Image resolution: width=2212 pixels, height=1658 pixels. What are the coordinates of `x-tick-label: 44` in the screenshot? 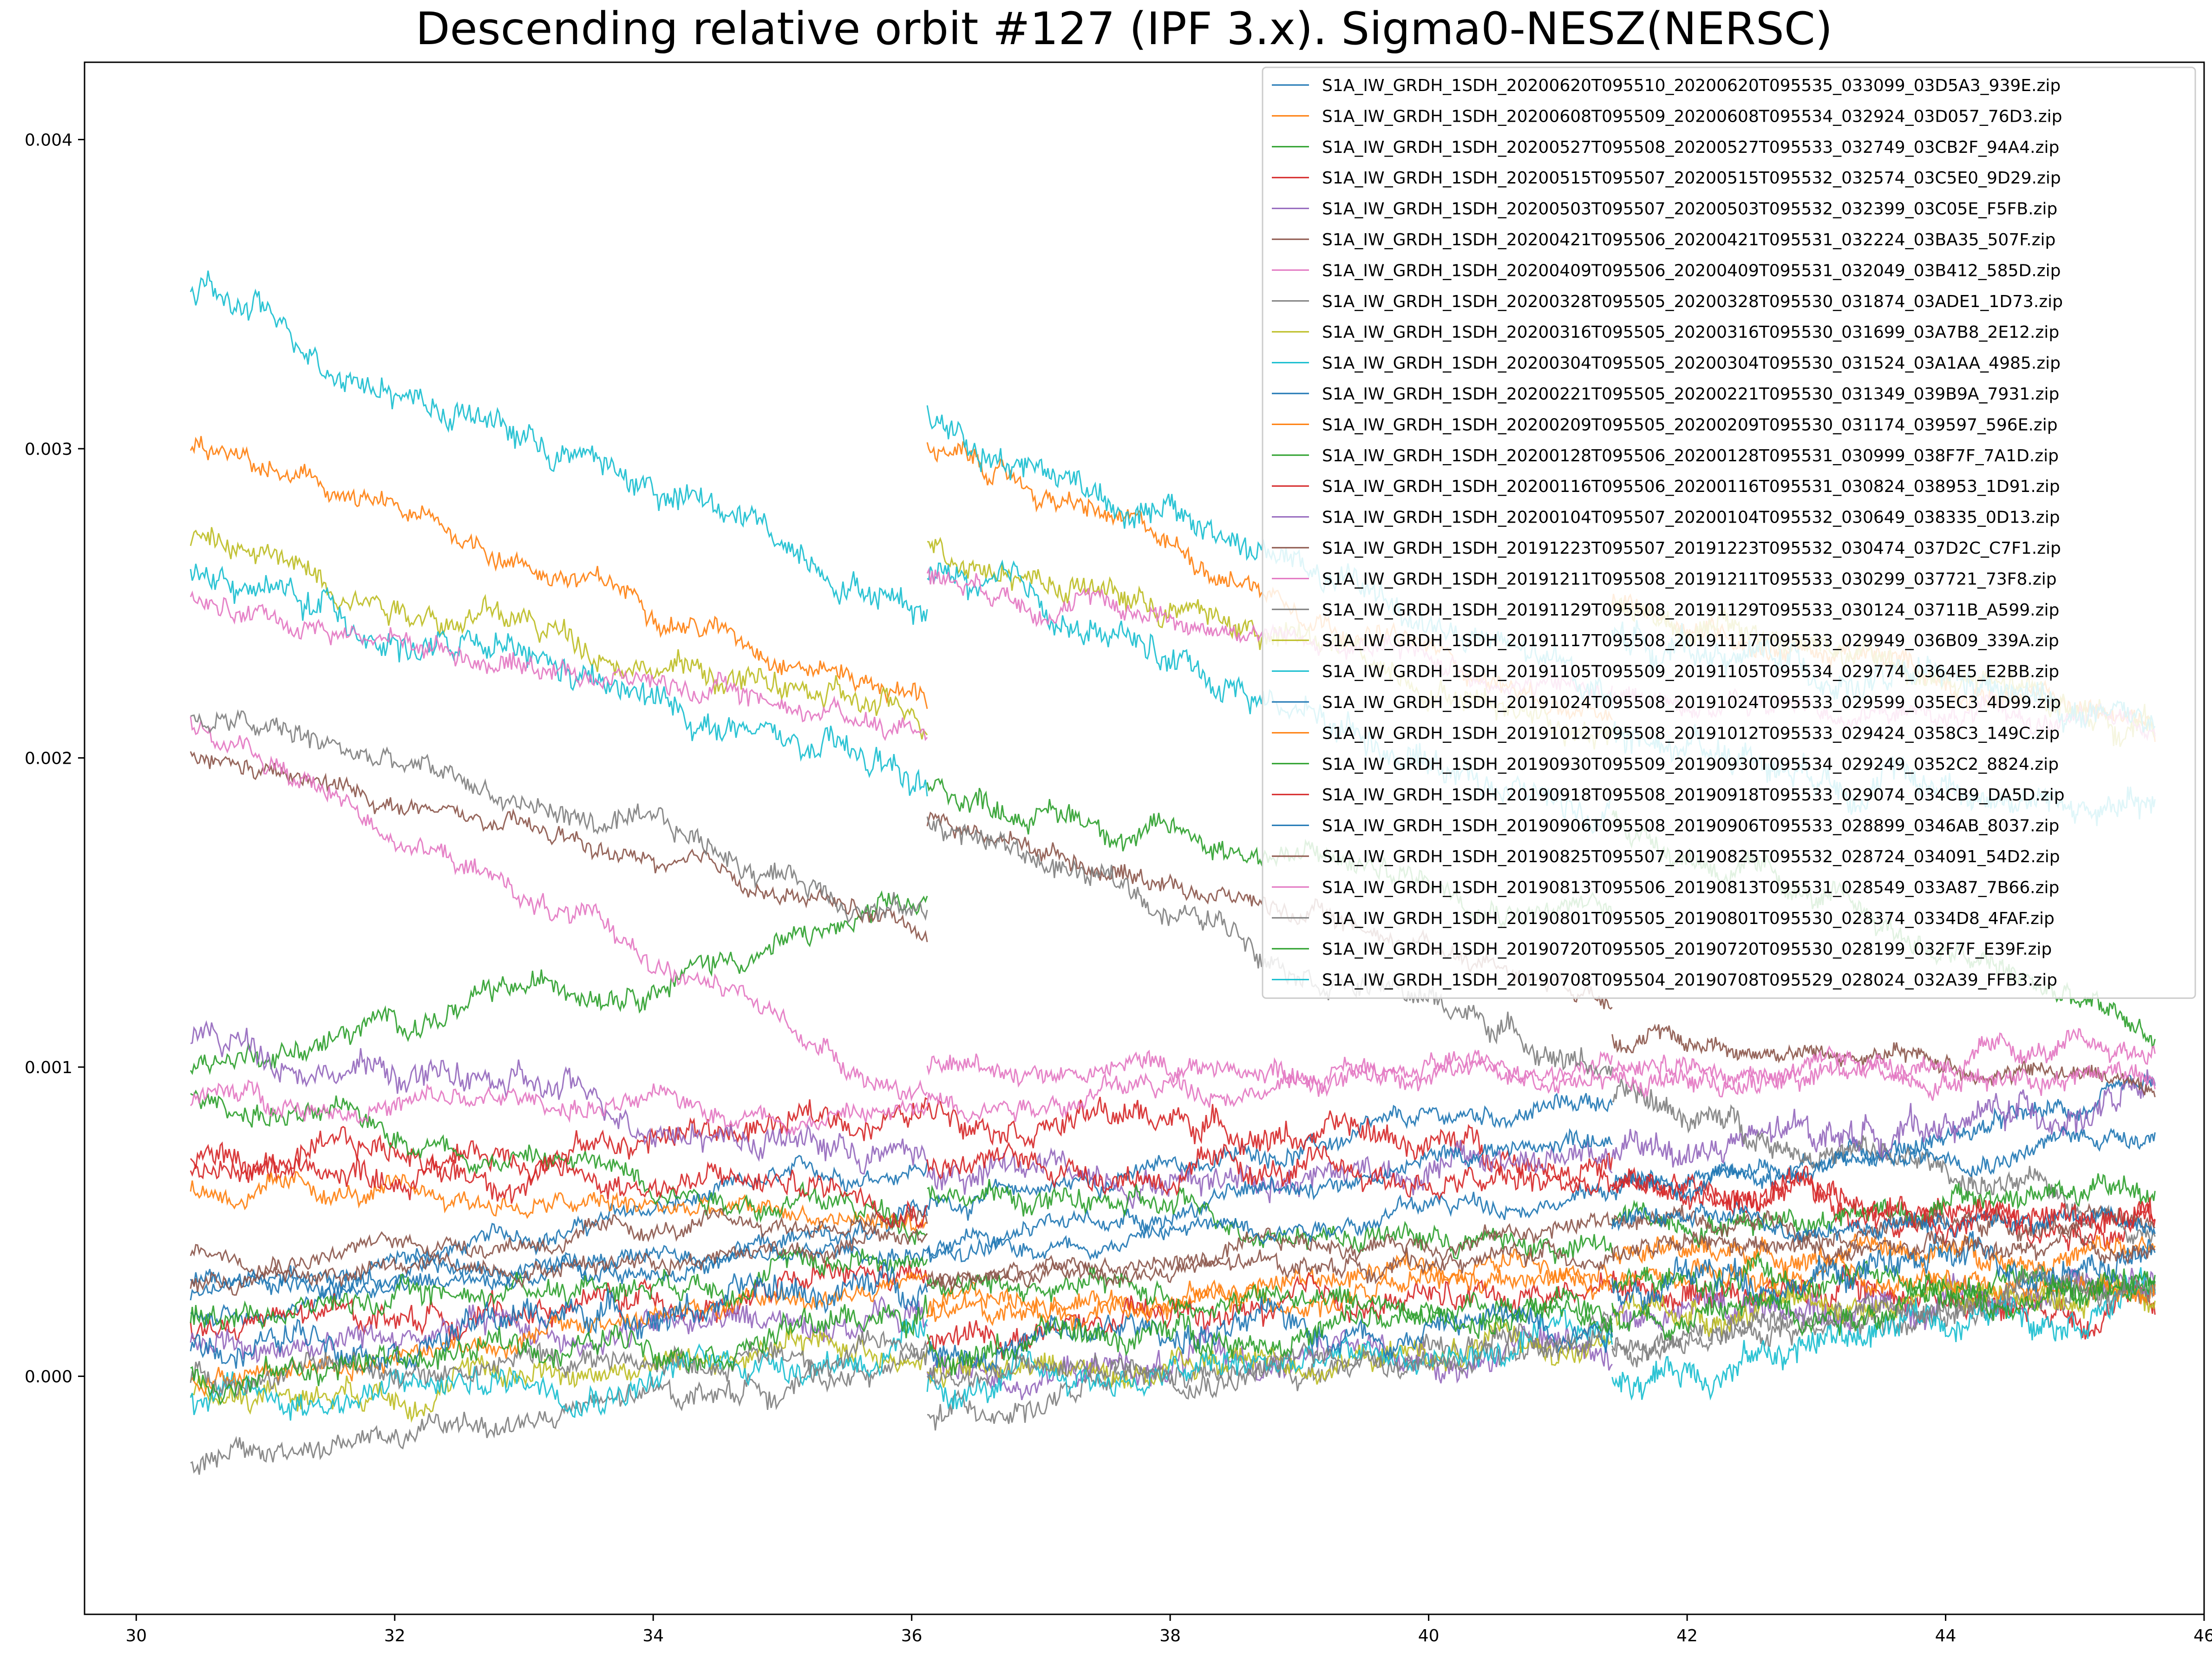 It's located at (1946, 1636).